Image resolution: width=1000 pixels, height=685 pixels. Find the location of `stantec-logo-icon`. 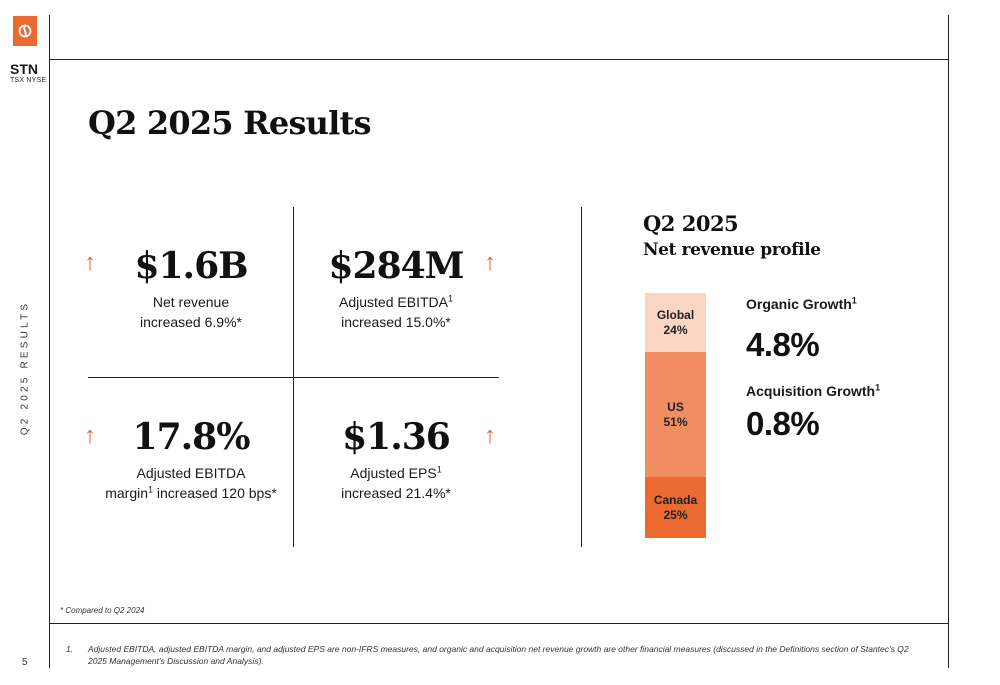

stantec-logo-icon is located at coordinates (25, 31).